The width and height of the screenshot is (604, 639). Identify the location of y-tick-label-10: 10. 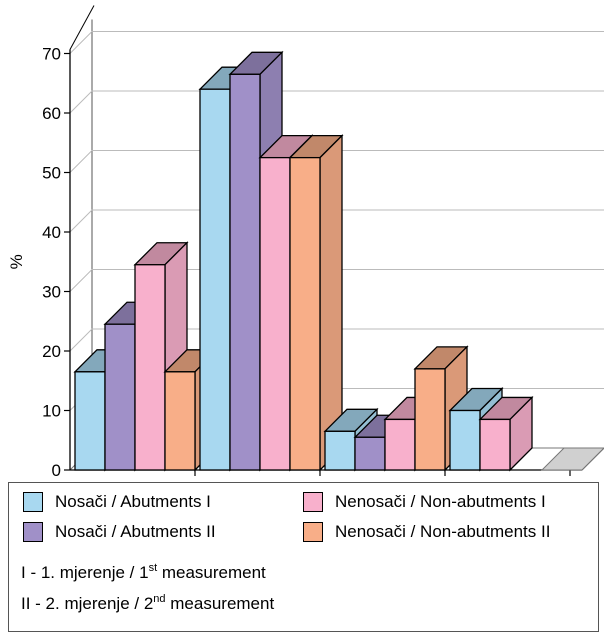
(51, 411).